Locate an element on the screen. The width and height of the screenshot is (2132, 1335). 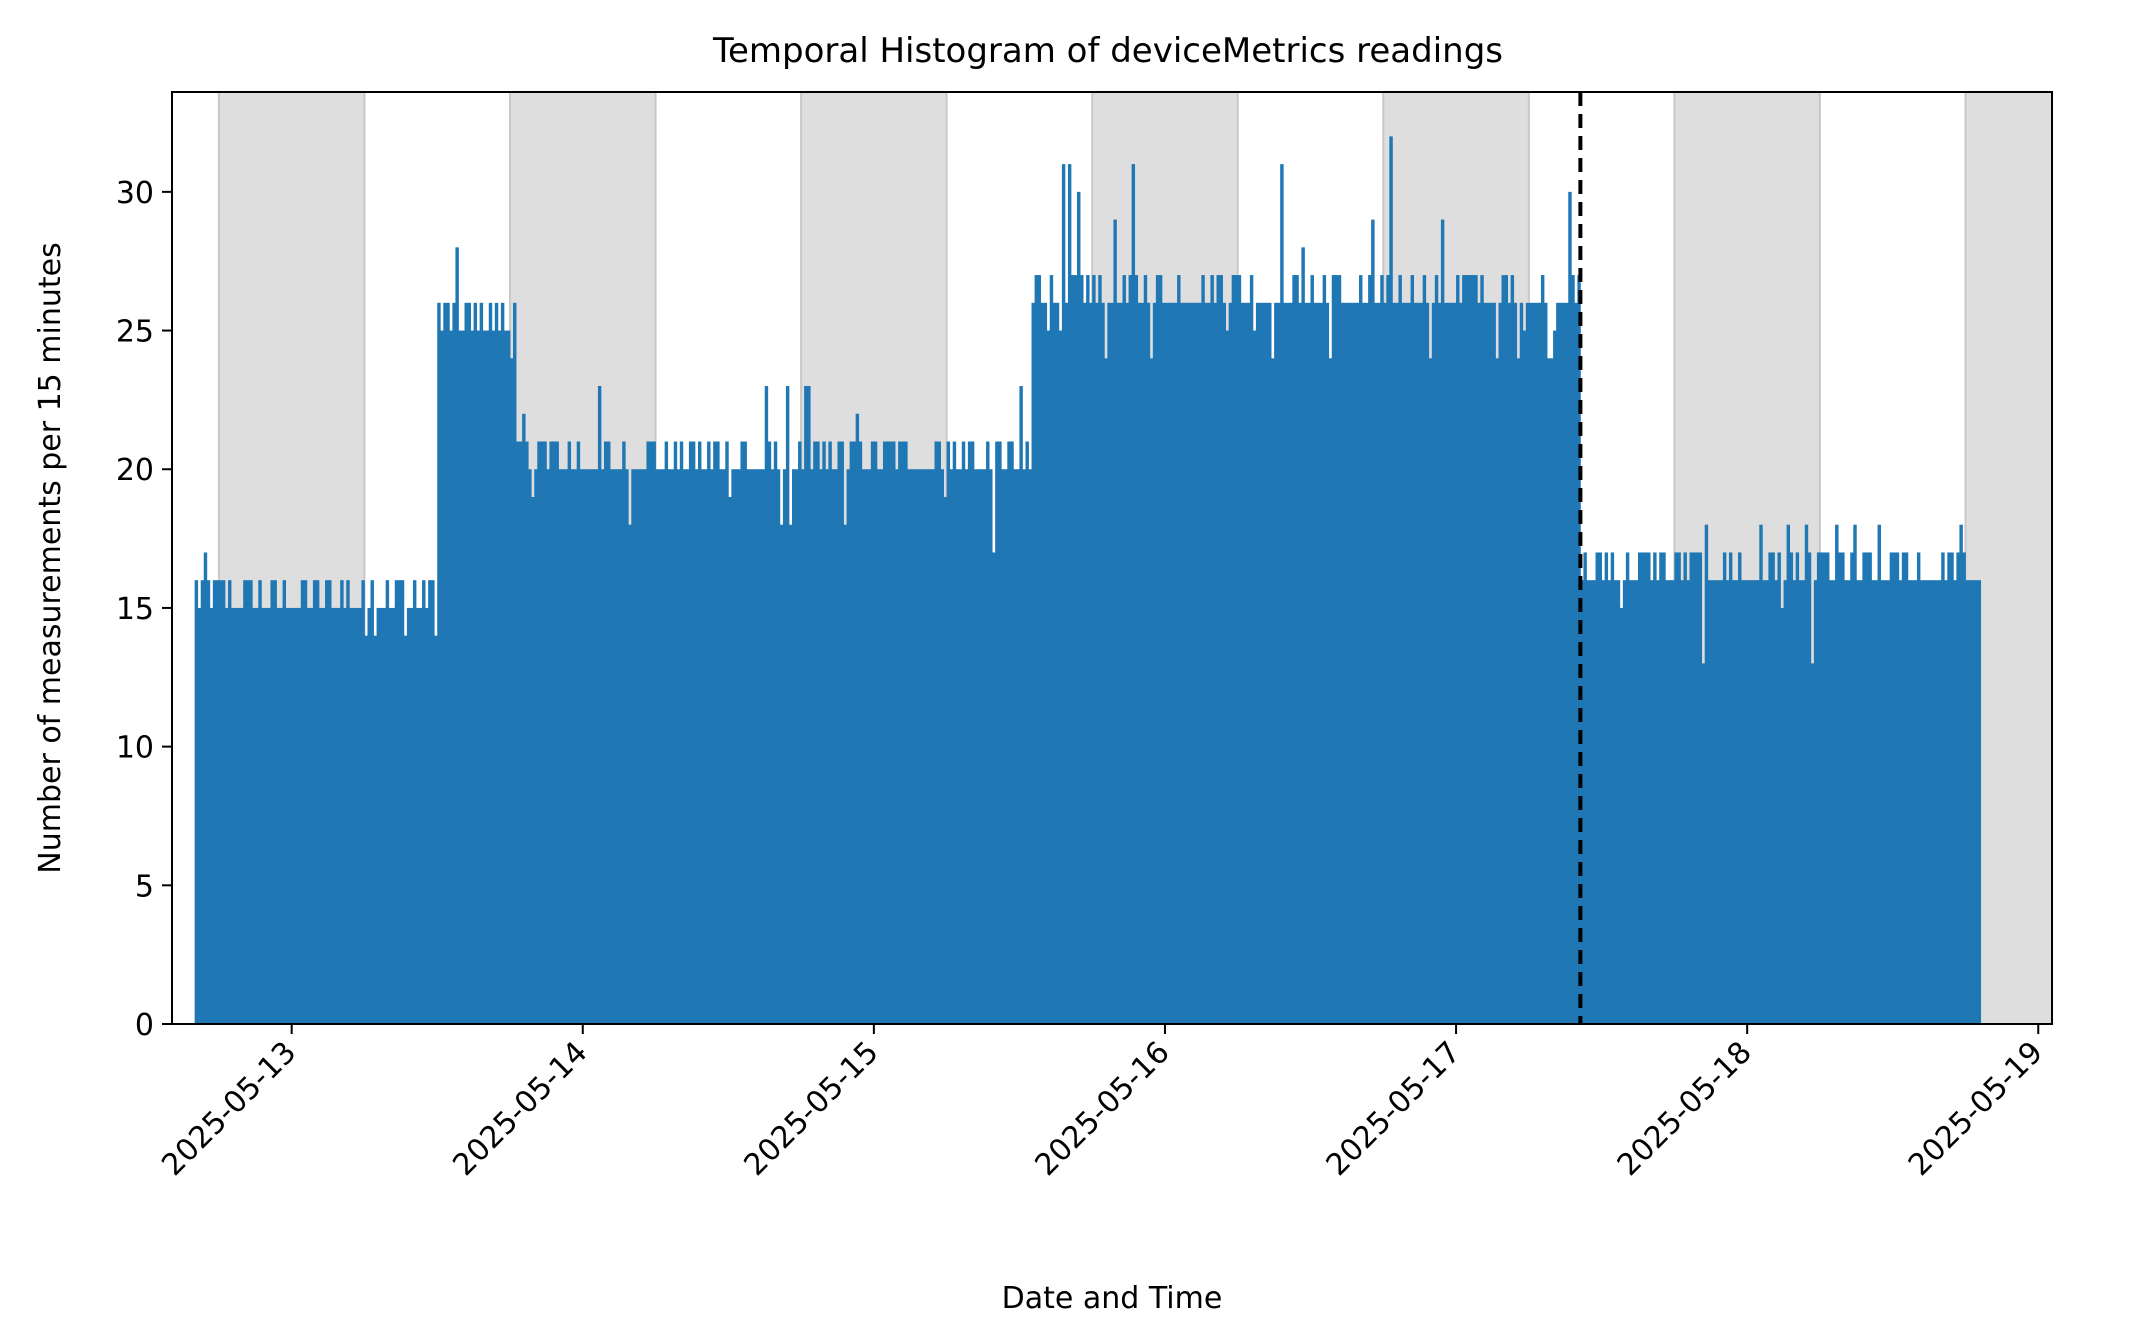
y-tick-label: 5 is located at coordinates (144, 886).